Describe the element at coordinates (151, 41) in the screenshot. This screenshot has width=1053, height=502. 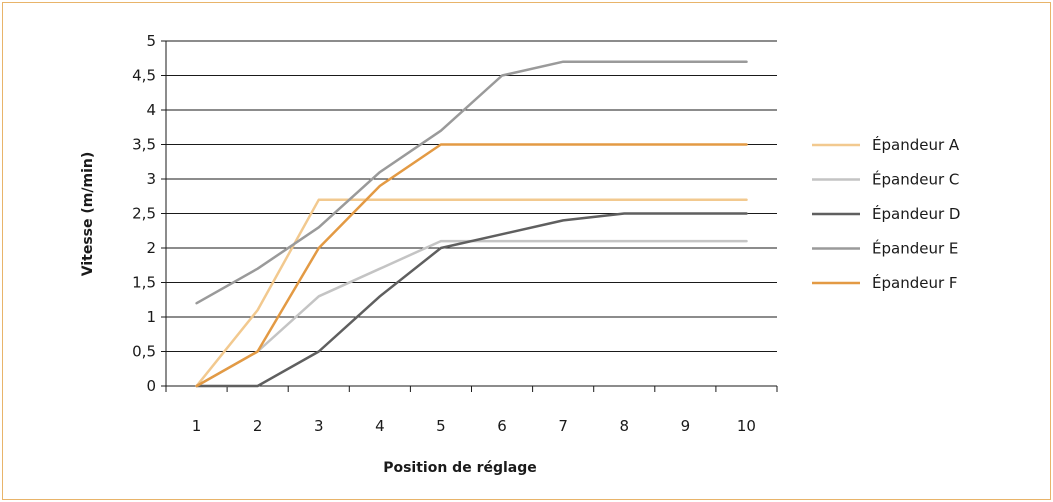
I see `y-tick-label: 5` at that location.